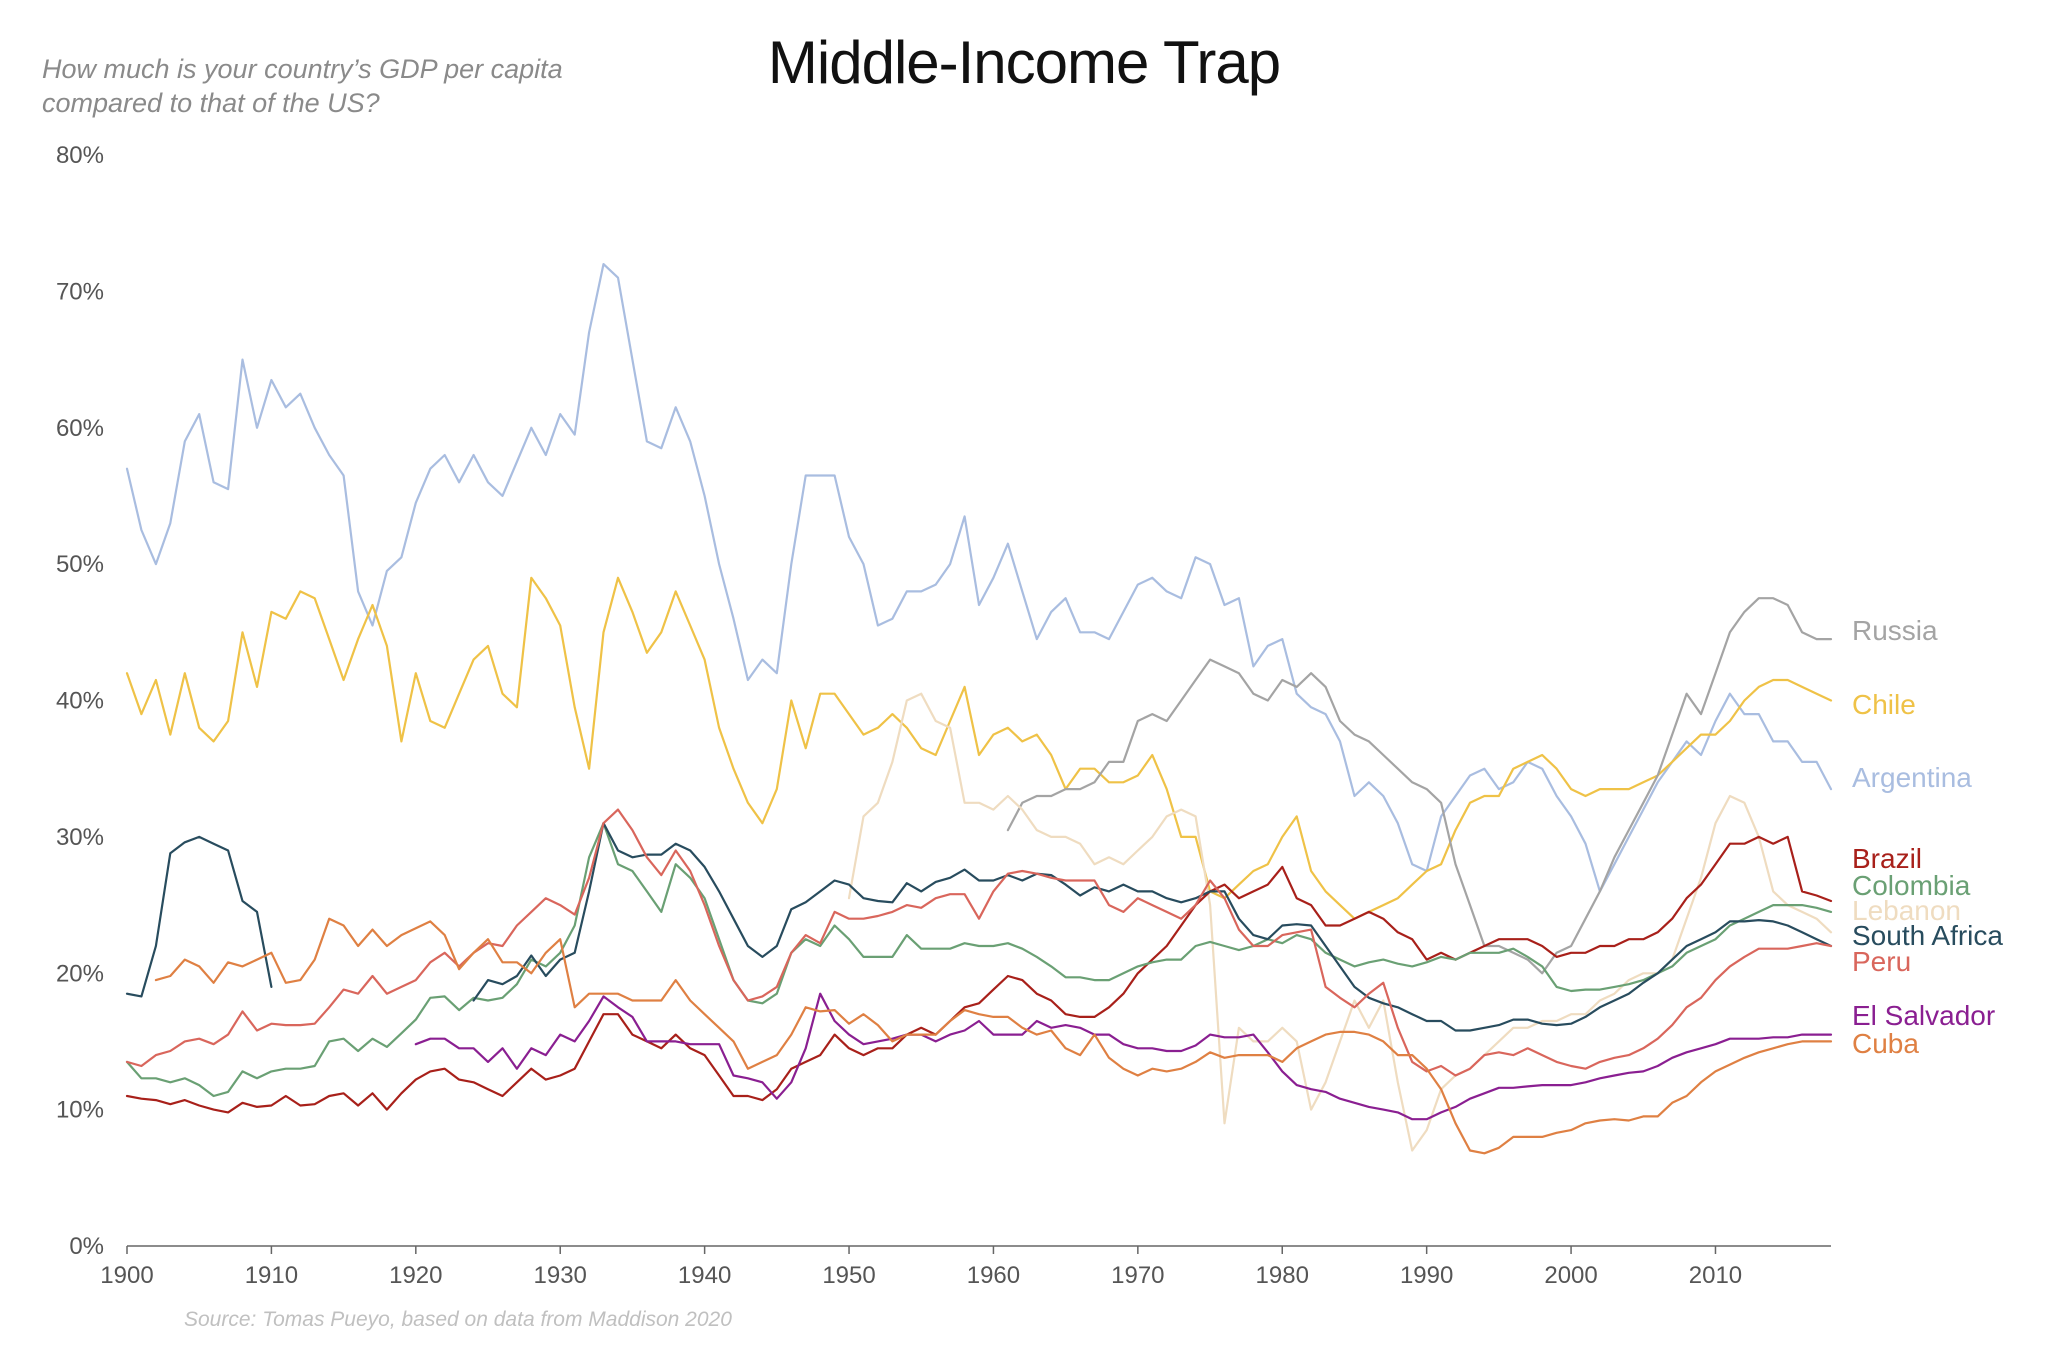 The height and width of the screenshot is (1348, 2048). I want to click on x-tick-label: 2000, so click(1570, 1275).